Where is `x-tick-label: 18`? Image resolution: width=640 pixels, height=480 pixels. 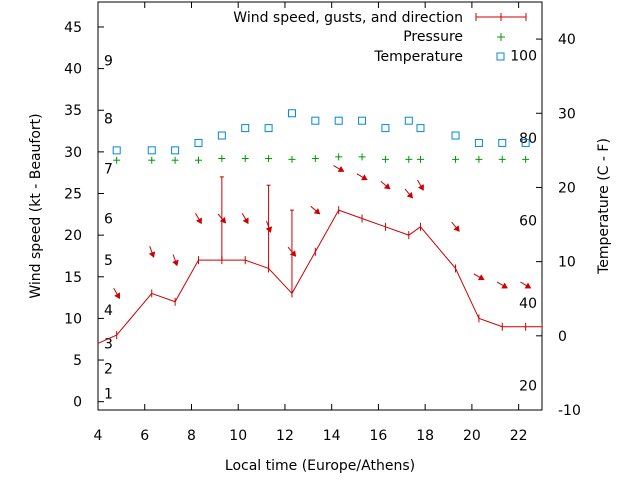
x-tick-label: 18 is located at coordinates (425, 436).